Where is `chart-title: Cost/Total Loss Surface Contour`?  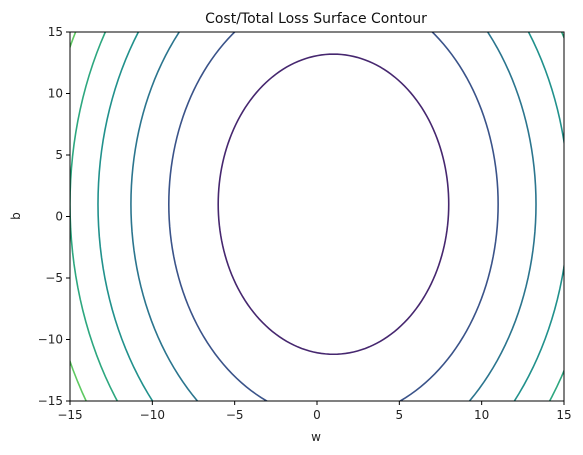 chart-title: Cost/Total Loss Surface Contour is located at coordinates (316, 19).